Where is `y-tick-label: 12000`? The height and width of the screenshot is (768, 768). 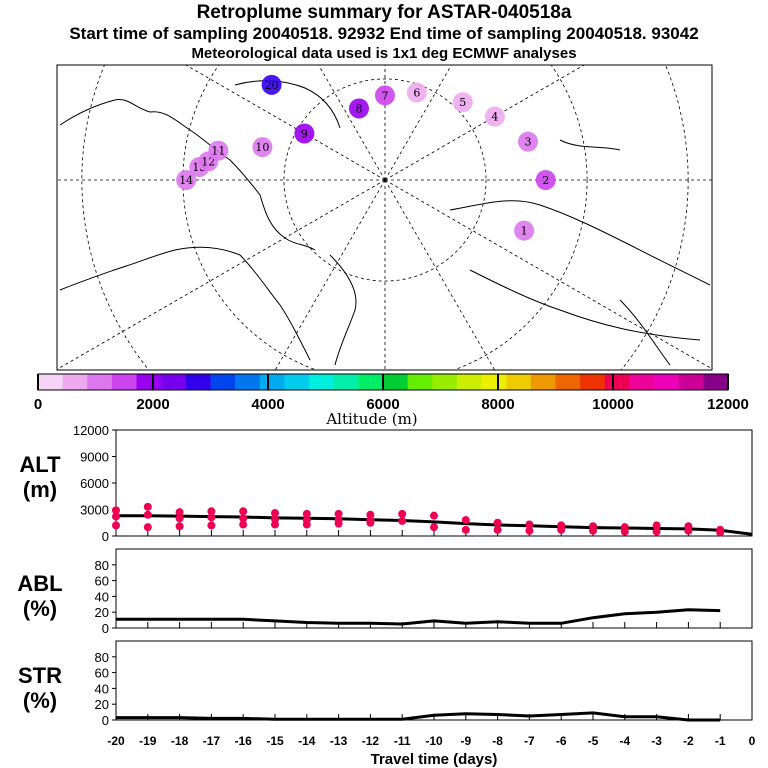 y-tick-label: 12000 is located at coordinates (91, 430).